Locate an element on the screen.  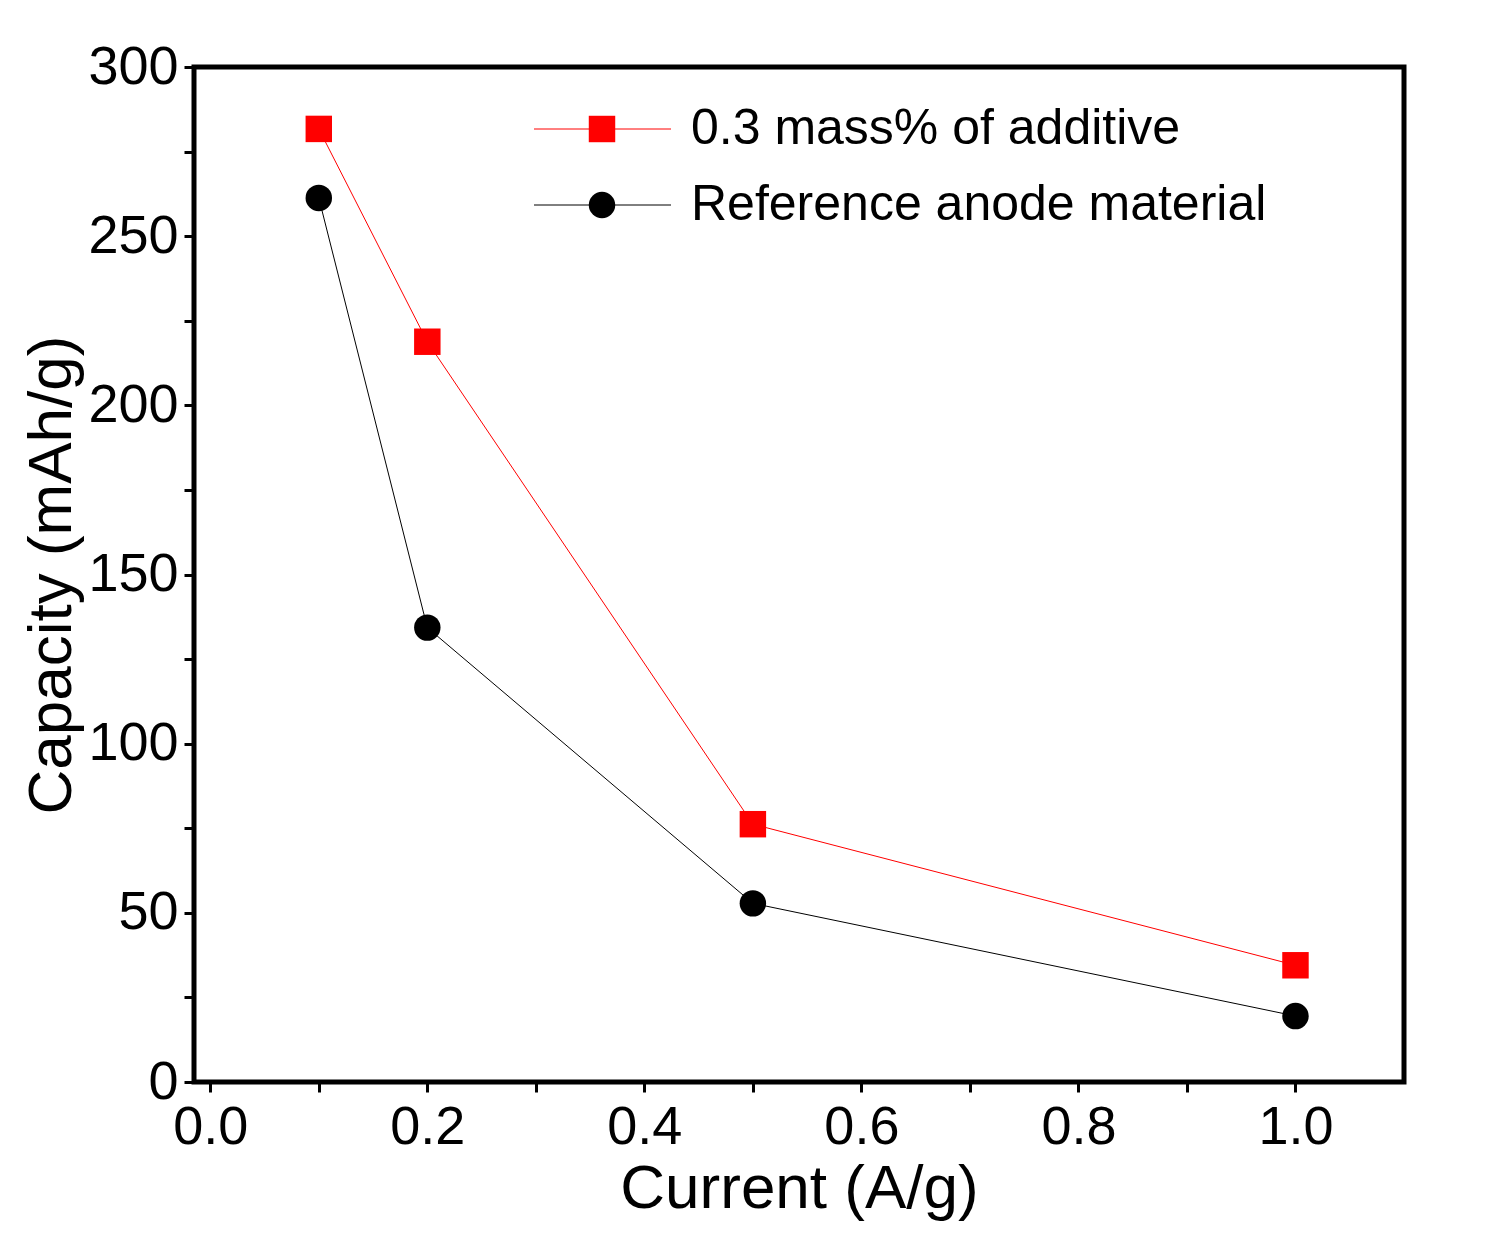
y-tick-label: 150 is located at coordinates (133, 572).